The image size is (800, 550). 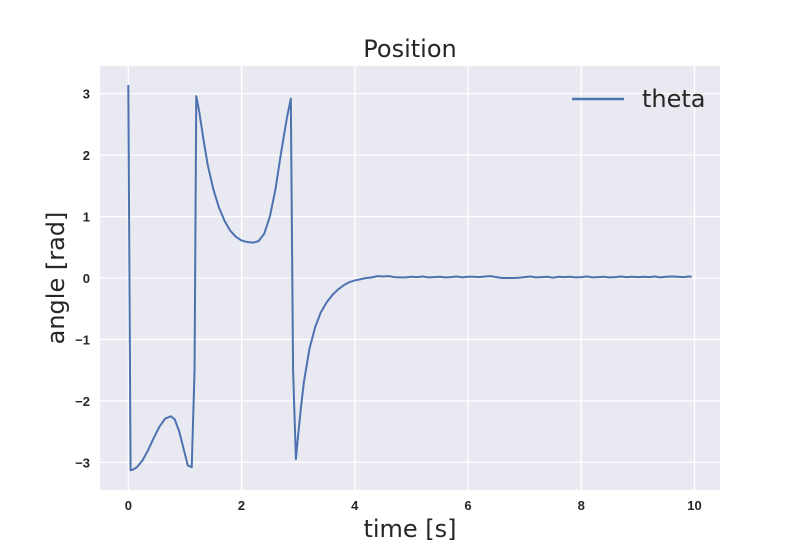 I want to click on y-tick-label: −1, so click(x=82, y=339).